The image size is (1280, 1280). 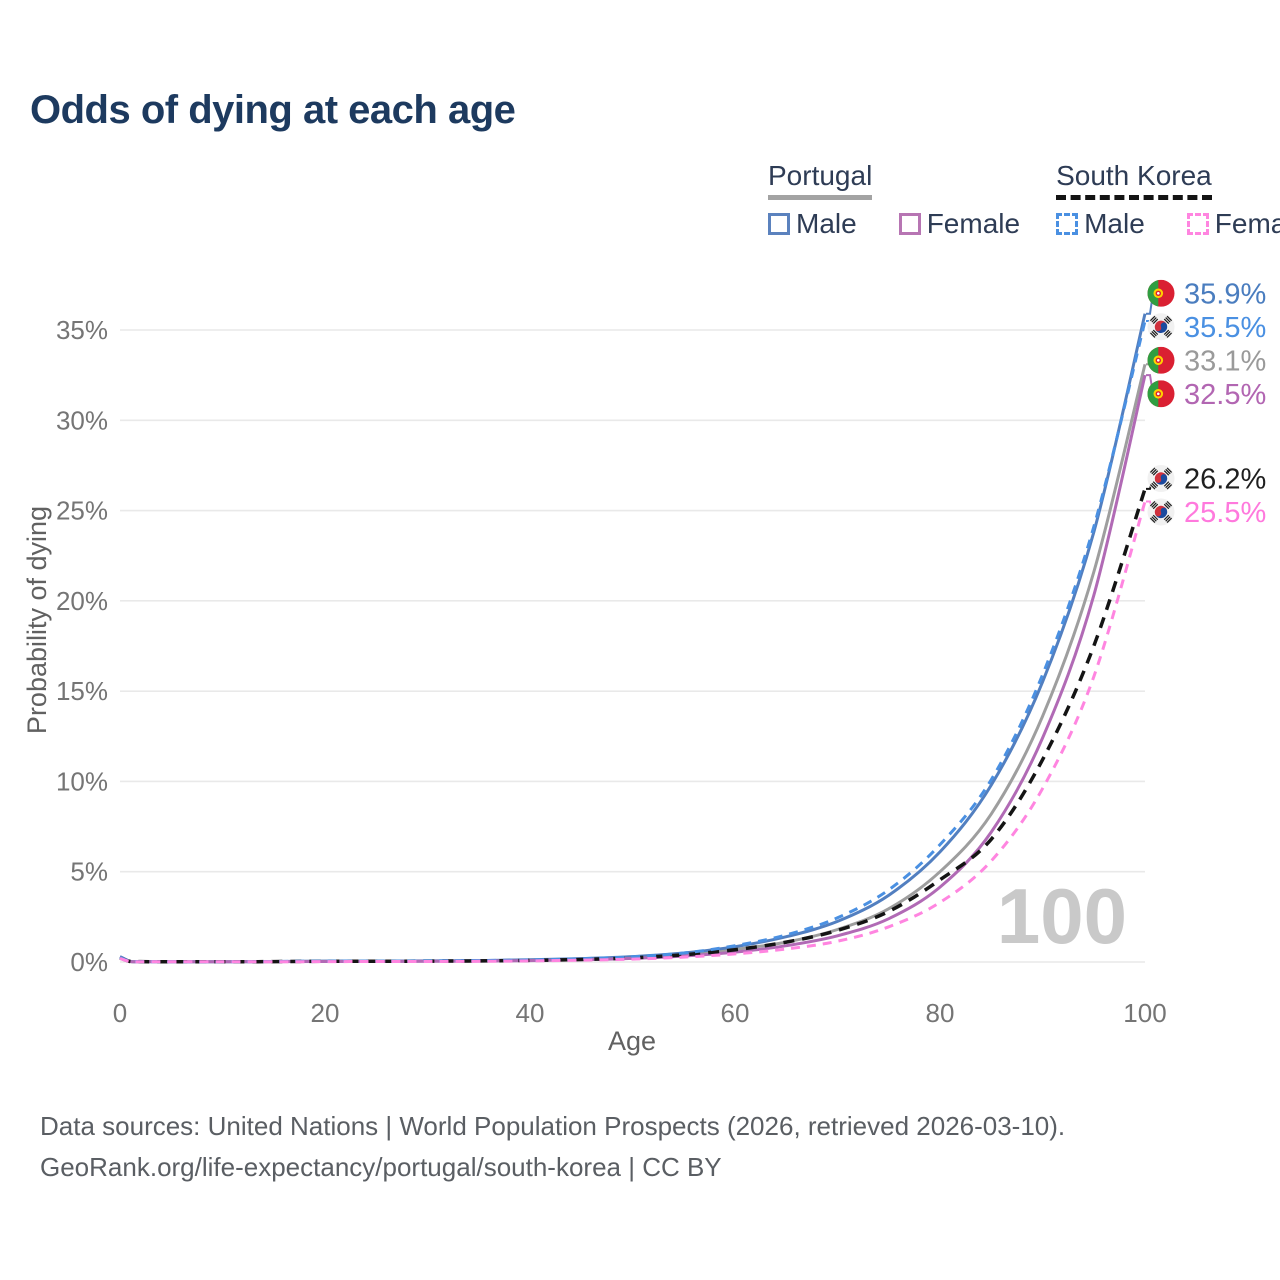 I want to click on legend-item-south-korea-male: Male, so click(x=1100, y=224).